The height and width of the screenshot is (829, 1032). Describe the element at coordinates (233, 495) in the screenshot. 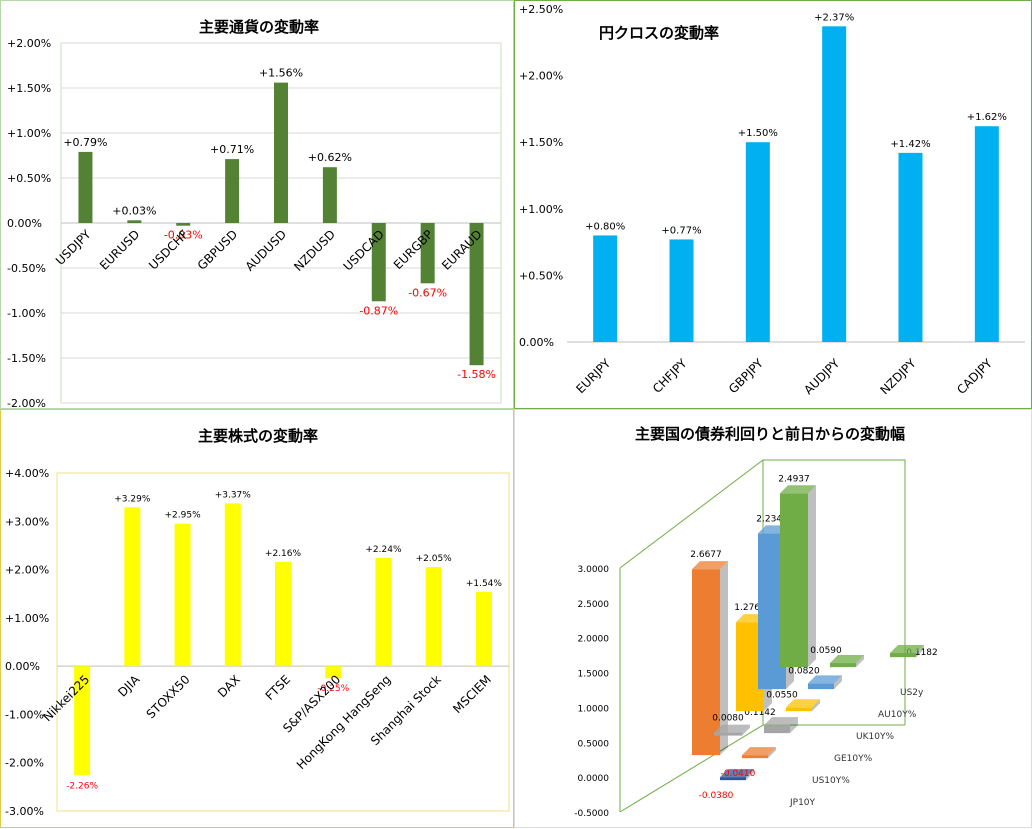

I see `data-label: +3.37%` at that location.